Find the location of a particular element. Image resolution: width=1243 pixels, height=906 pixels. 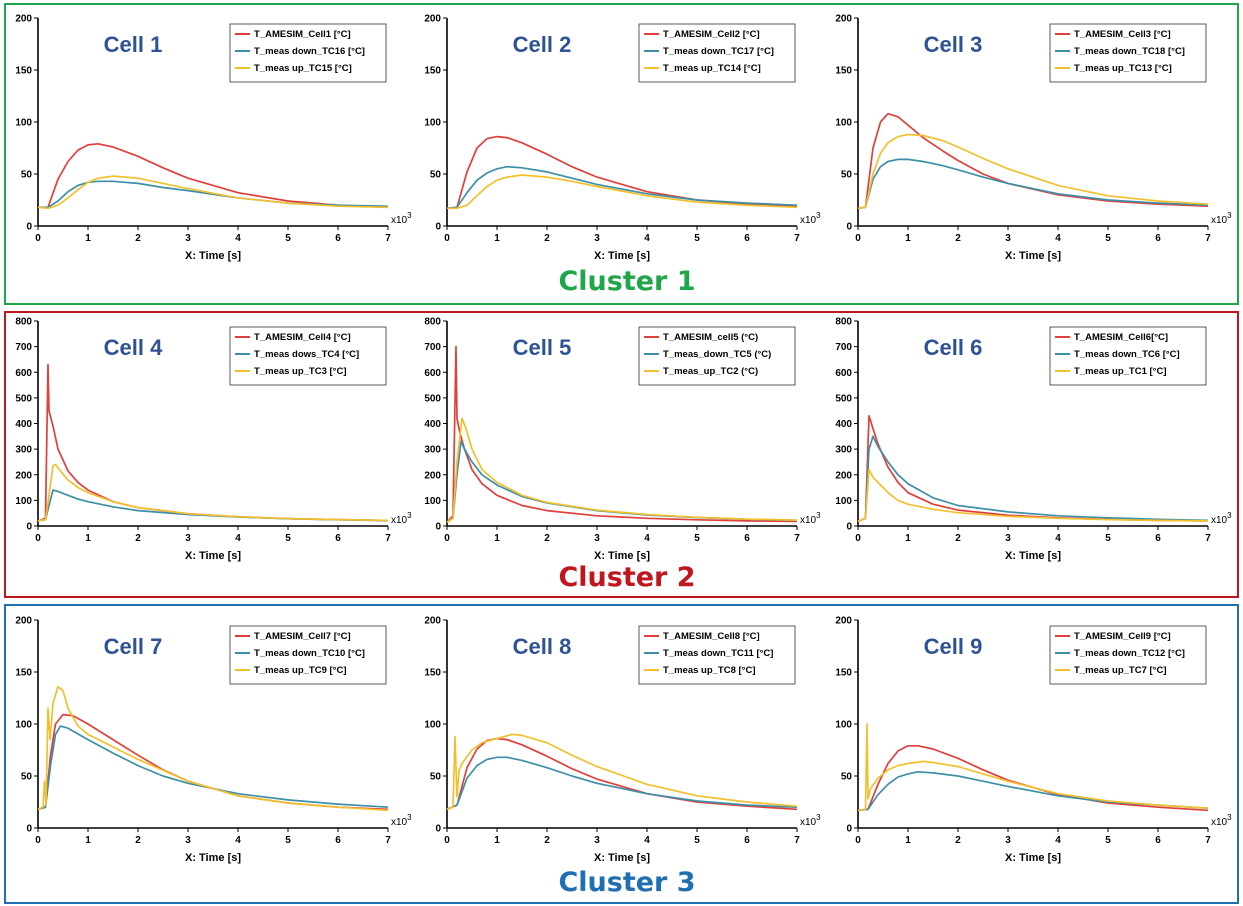

legend-label: T_AMESIM_Cell3 [°C] is located at coordinates (1122, 34).